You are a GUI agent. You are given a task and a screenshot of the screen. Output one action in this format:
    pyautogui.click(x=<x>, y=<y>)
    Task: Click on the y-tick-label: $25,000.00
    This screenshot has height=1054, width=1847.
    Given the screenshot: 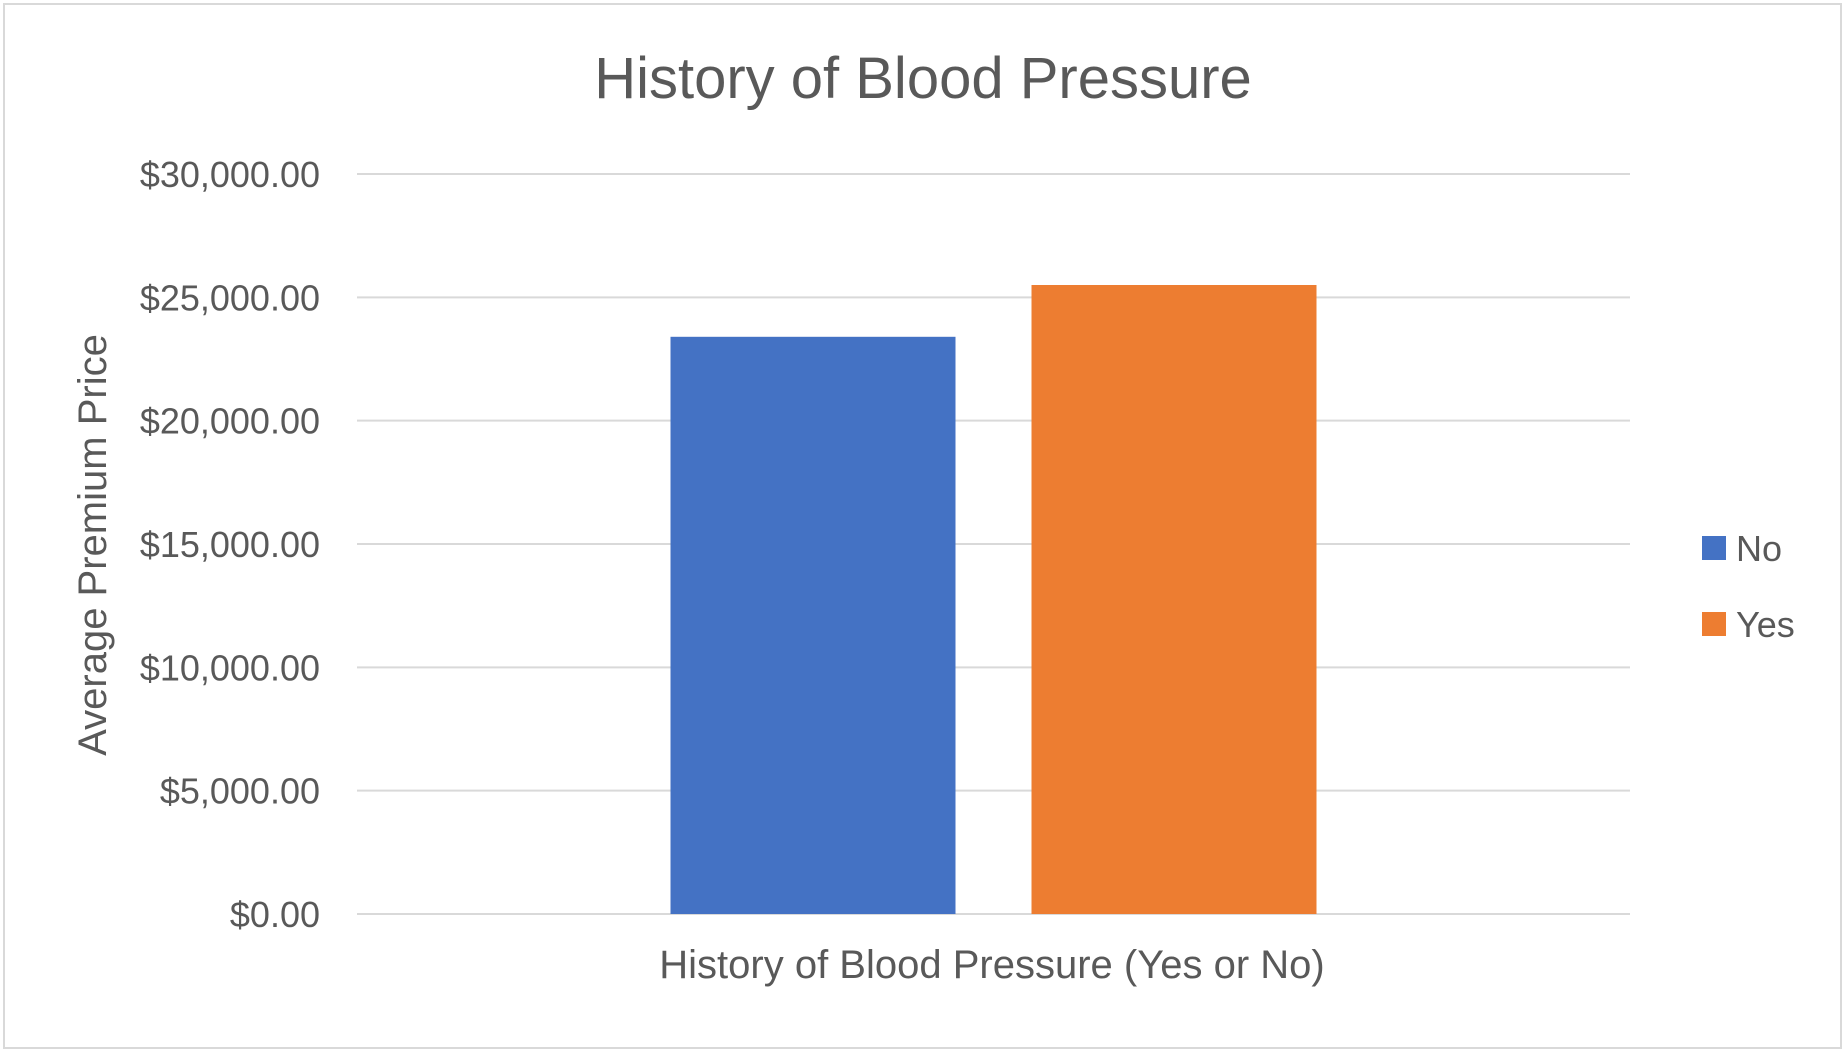 What is the action you would take?
    pyautogui.click(x=230, y=297)
    